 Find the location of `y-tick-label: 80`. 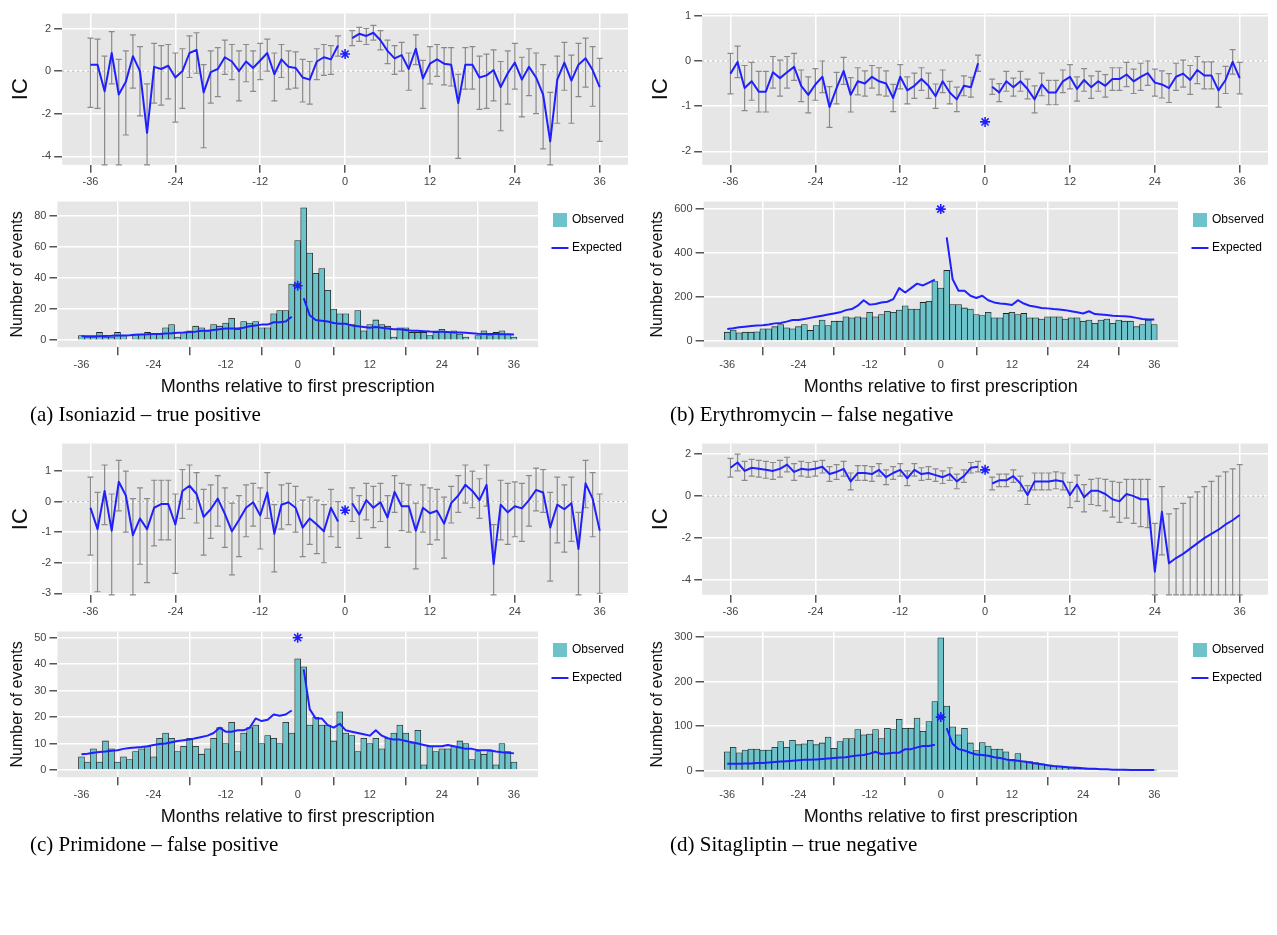

y-tick-label: 80 is located at coordinates (40, 214).